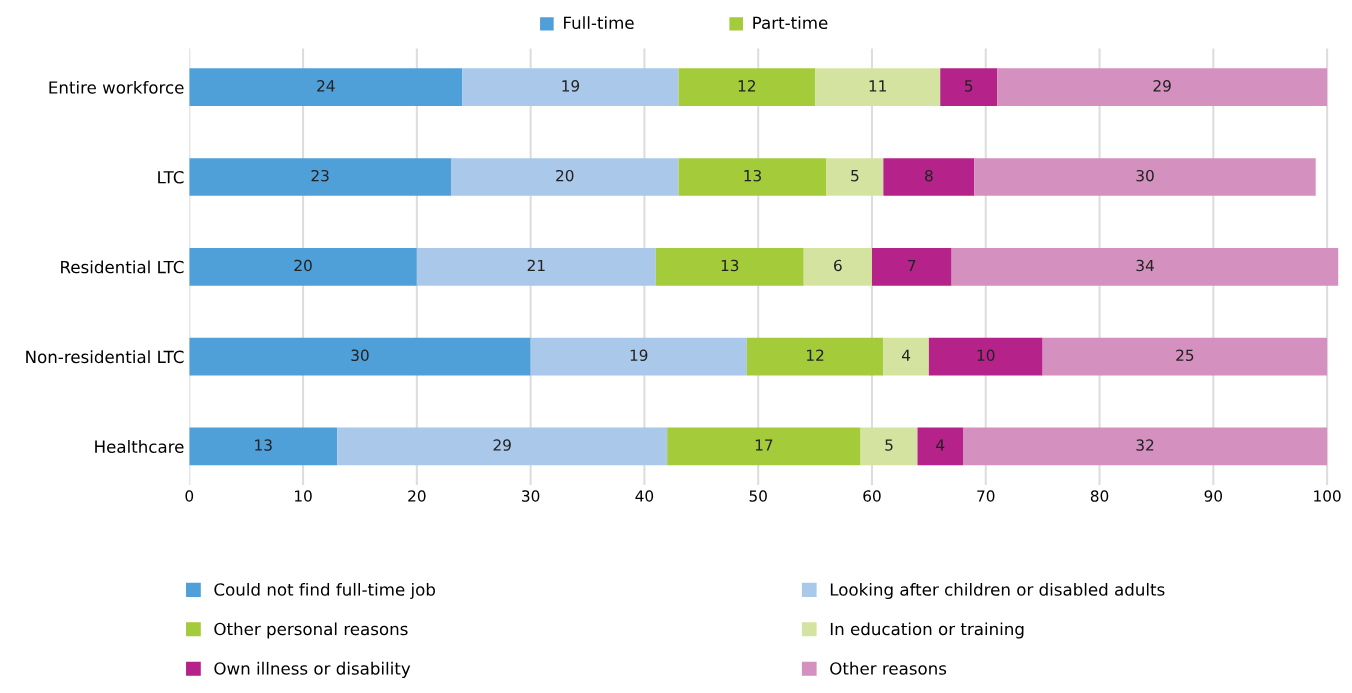  I want to click on data-label: 34, so click(1145, 265).